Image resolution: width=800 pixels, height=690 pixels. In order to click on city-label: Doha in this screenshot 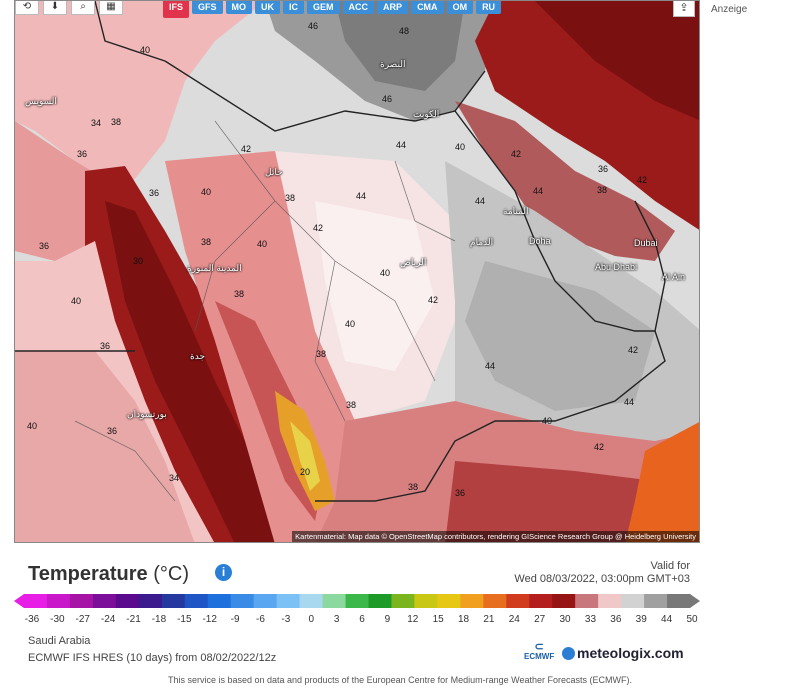, I will do `click(540, 241)`.